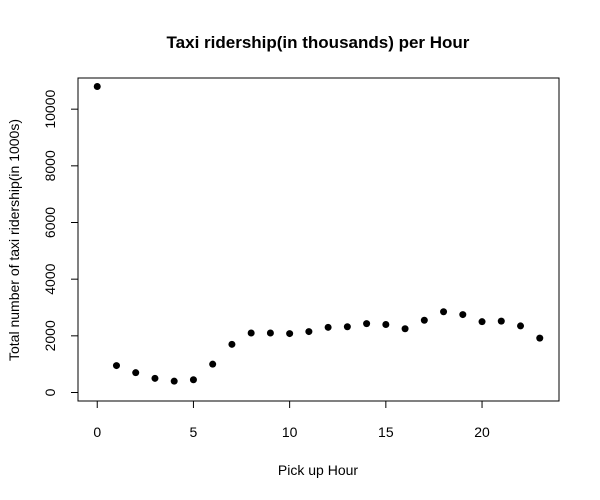 This screenshot has width=600, height=500. What do you see at coordinates (482, 432) in the screenshot?
I see `x-tick-label: 20` at bounding box center [482, 432].